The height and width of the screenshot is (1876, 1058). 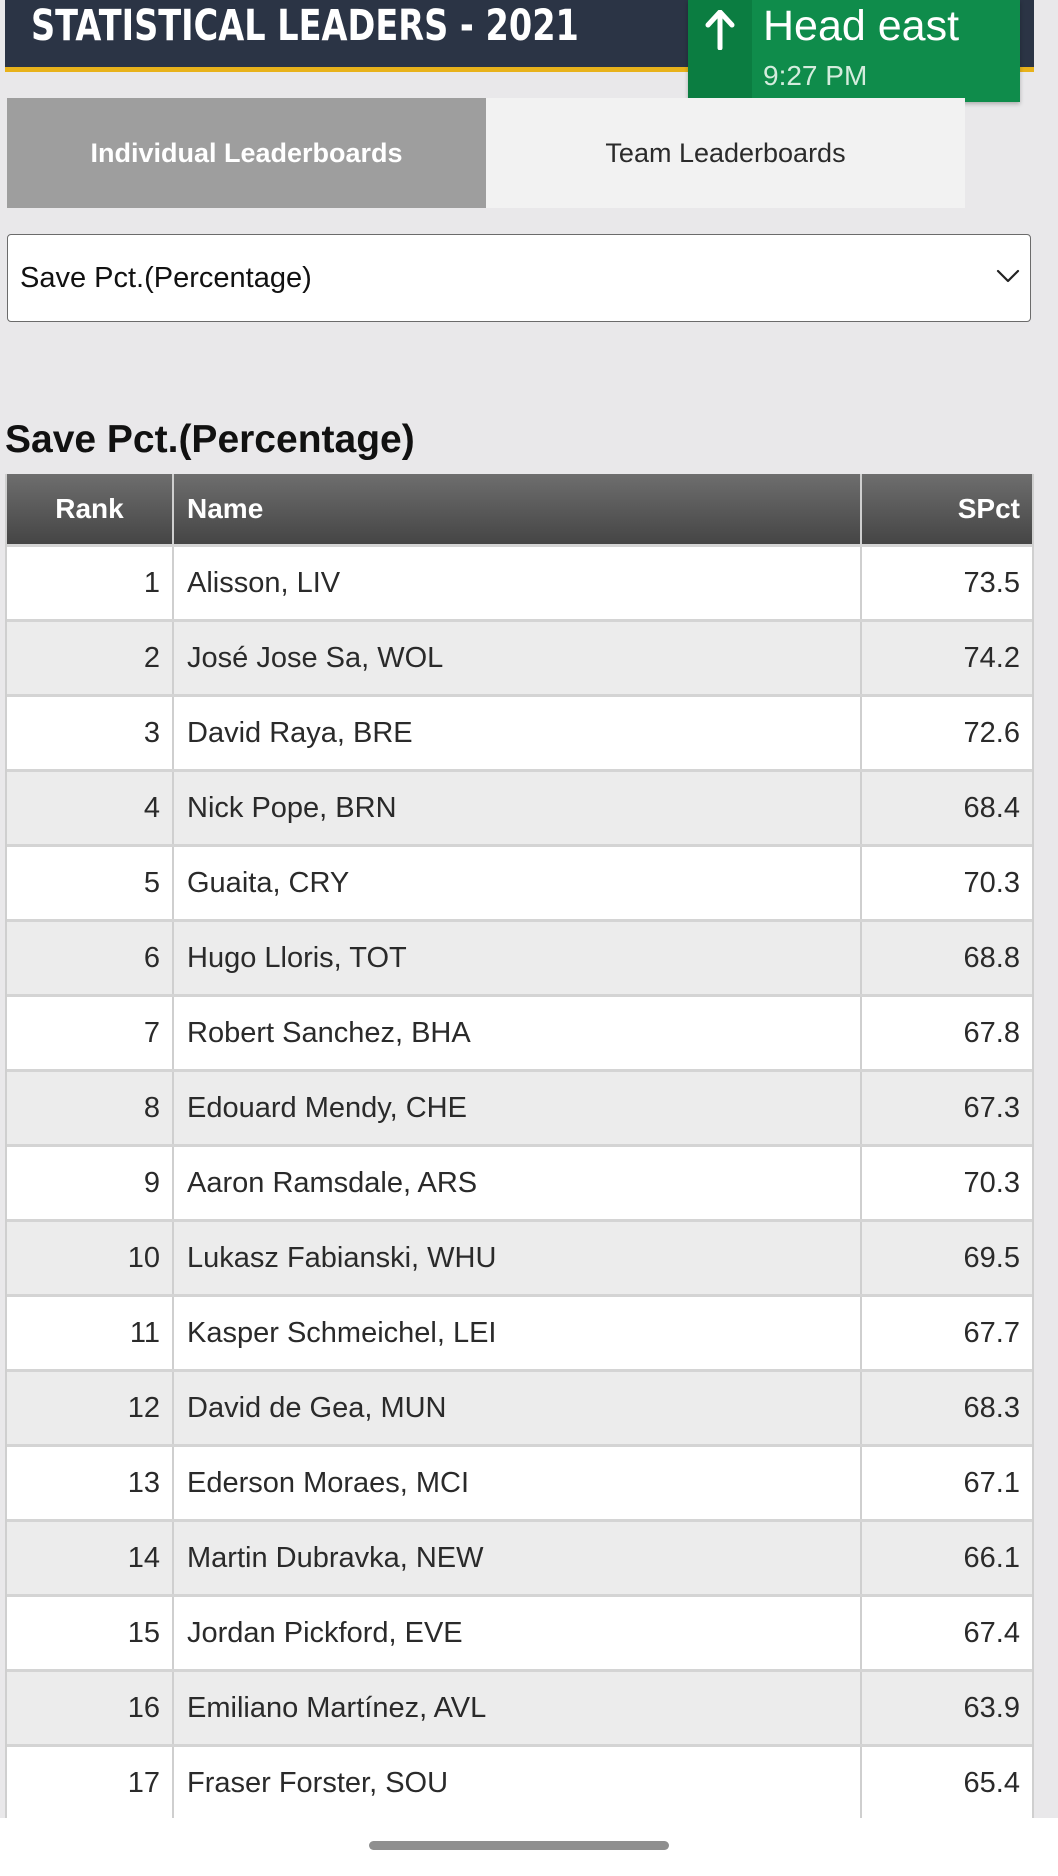 I want to click on table-row: 3 David Raya, BRE 72.6, so click(x=519, y=731).